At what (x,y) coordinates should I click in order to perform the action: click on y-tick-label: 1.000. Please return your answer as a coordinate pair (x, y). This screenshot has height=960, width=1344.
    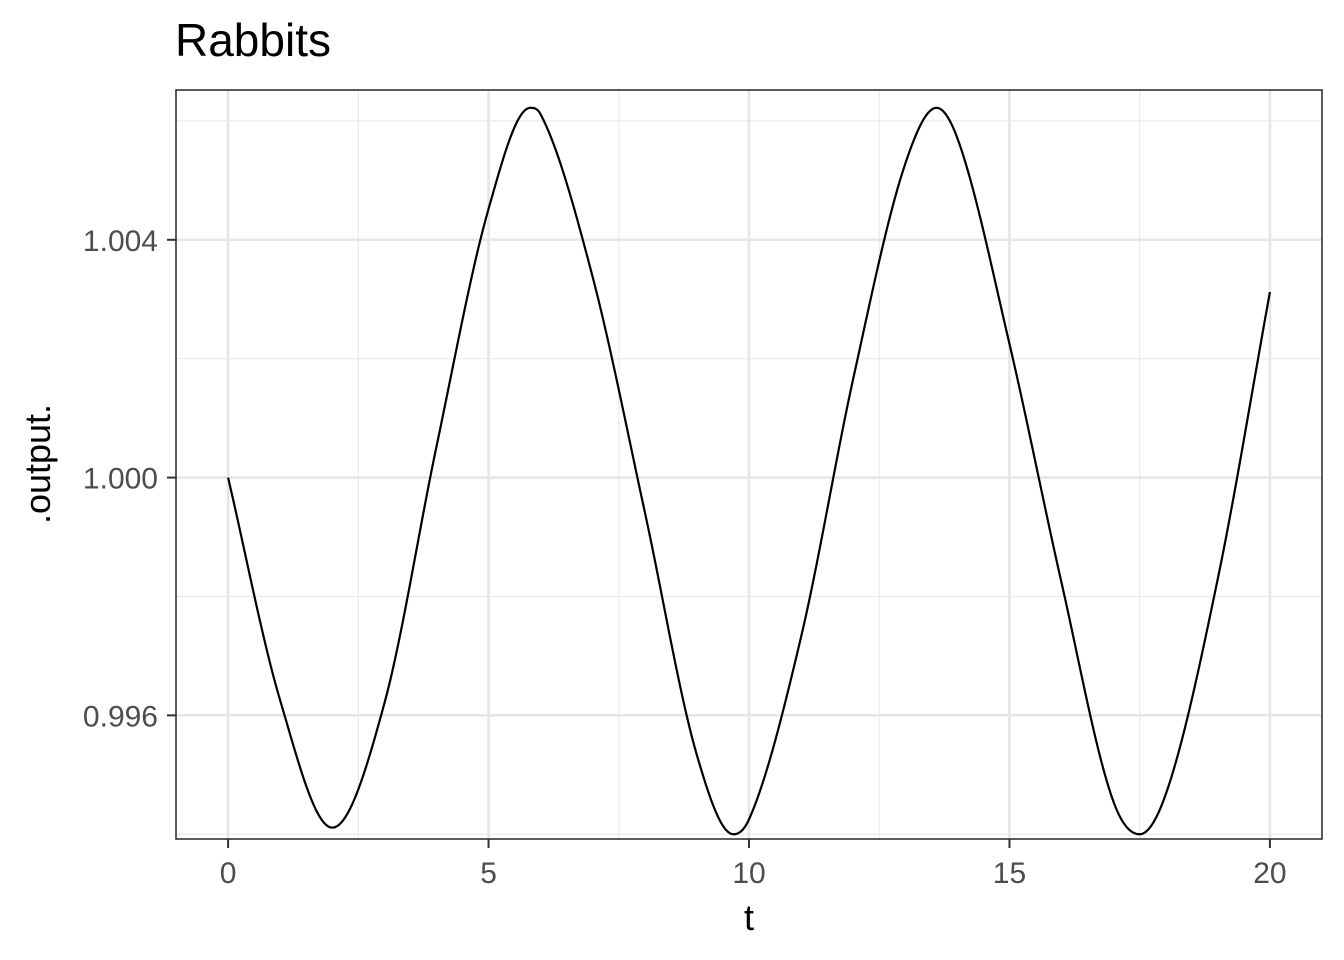
    Looking at the image, I should click on (120, 479).